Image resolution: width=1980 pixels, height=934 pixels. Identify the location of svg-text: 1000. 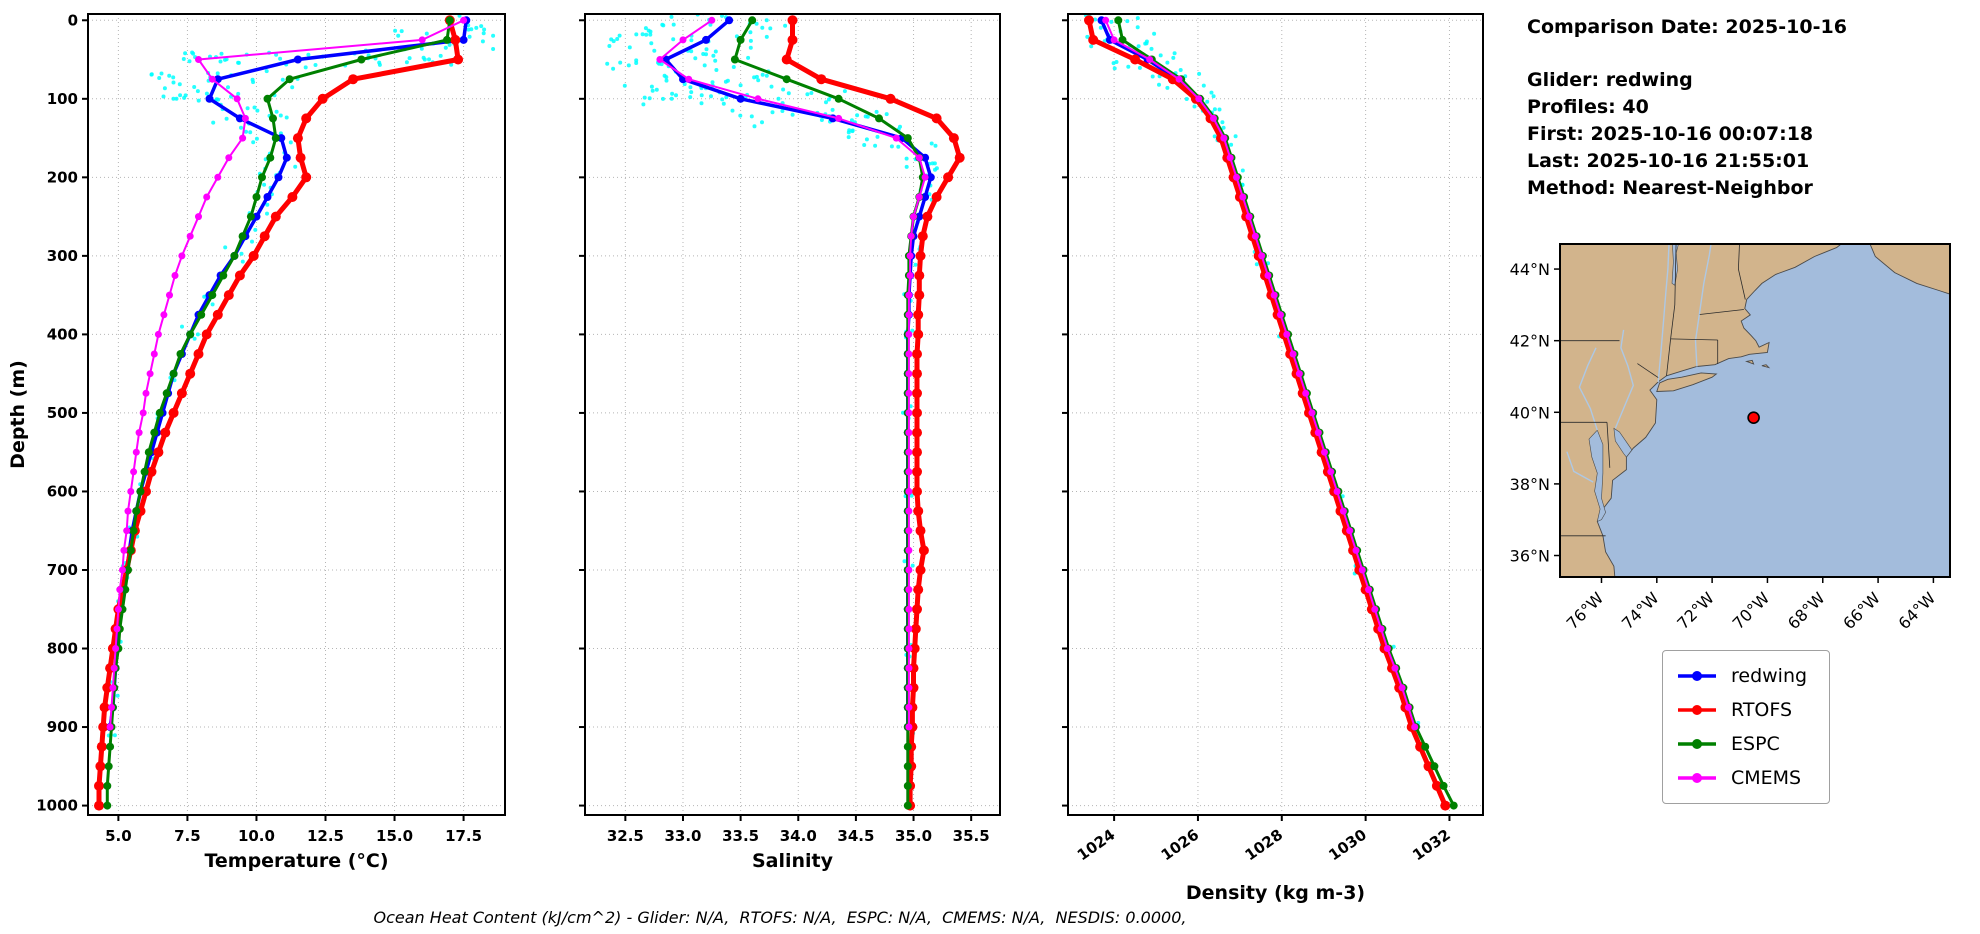
(57, 806).